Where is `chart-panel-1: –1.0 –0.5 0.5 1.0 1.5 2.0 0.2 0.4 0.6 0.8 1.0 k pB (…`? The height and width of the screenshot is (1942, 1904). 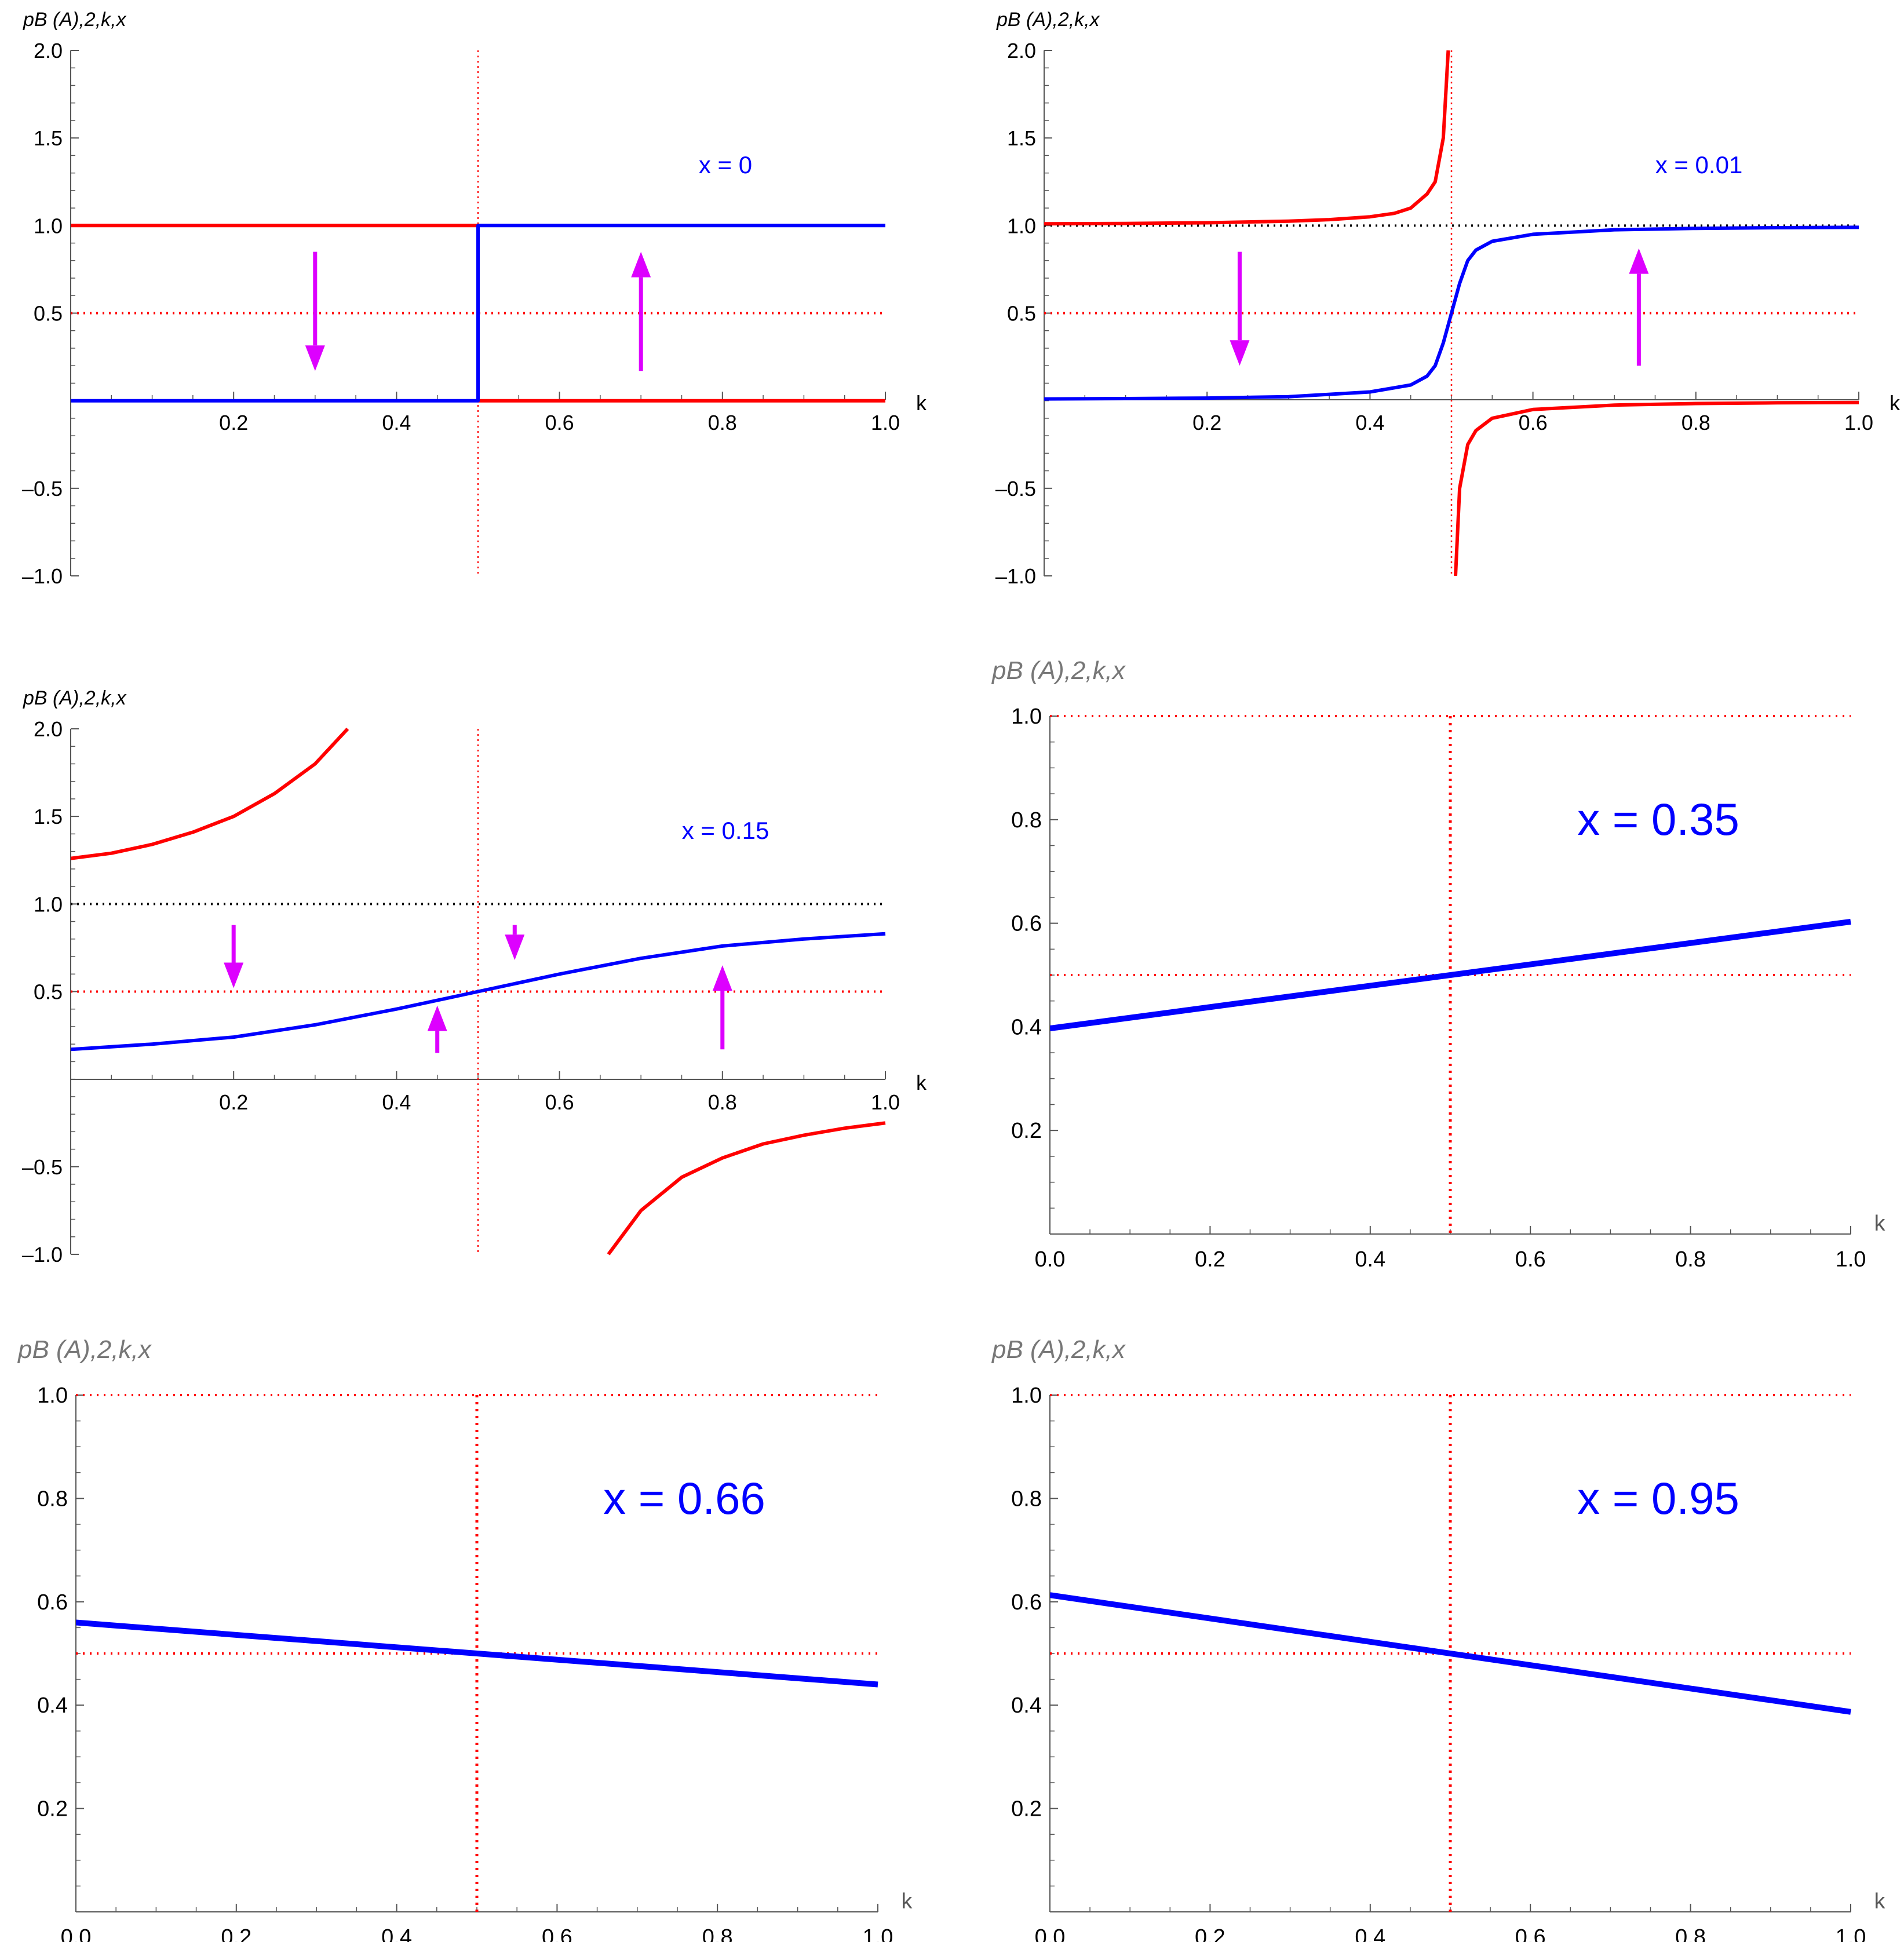 chart-panel-1: –1.0 –0.5 0.5 1.0 1.5 2.0 0.2 0.4 0.6 0.8 1.0 k pB (… is located at coordinates (474, 298).